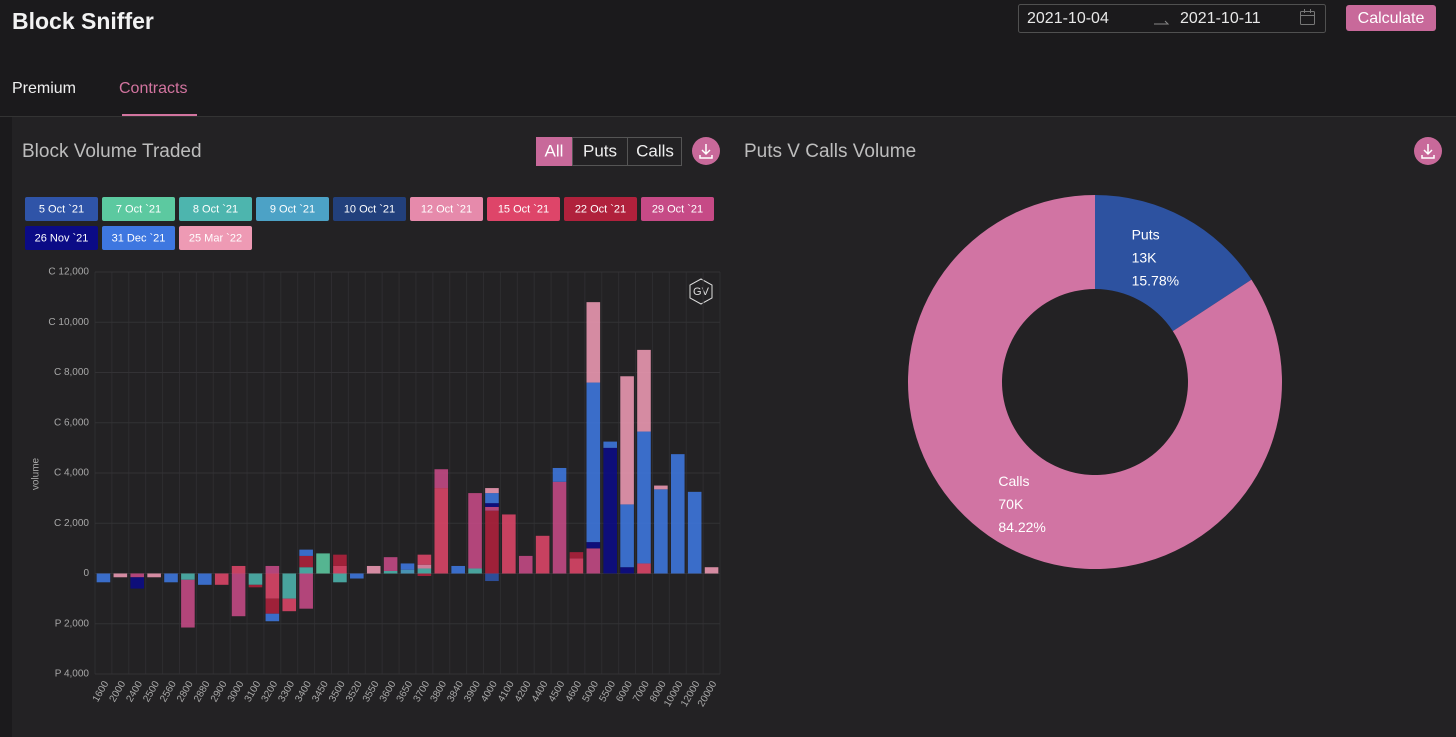 This screenshot has height=737, width=1456. Describe the element at coordinates (112, 151) in the screenshot. I see `chart-title: Block Volume Traded` at that location.